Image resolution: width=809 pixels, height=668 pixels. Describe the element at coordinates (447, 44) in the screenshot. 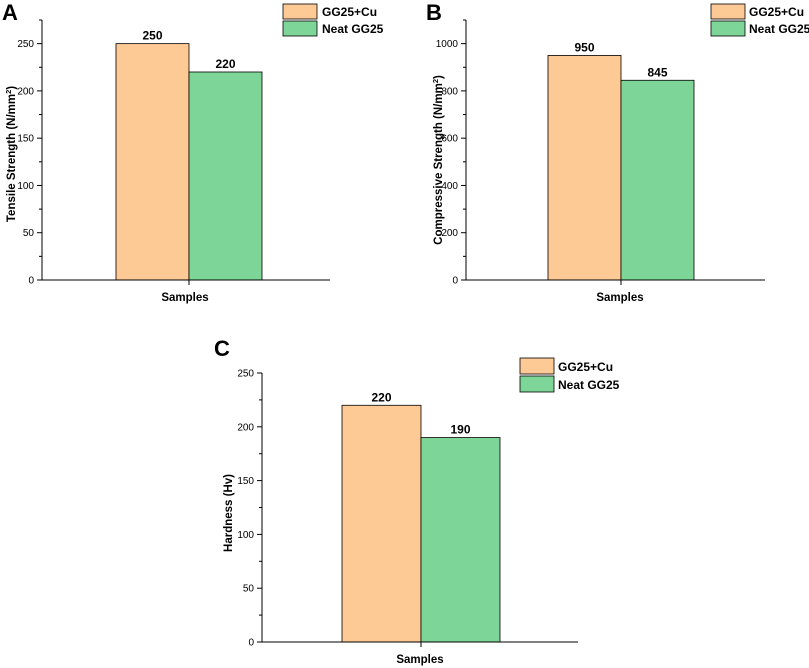

I see `y-tick-label-b-5: 1000` at that location.